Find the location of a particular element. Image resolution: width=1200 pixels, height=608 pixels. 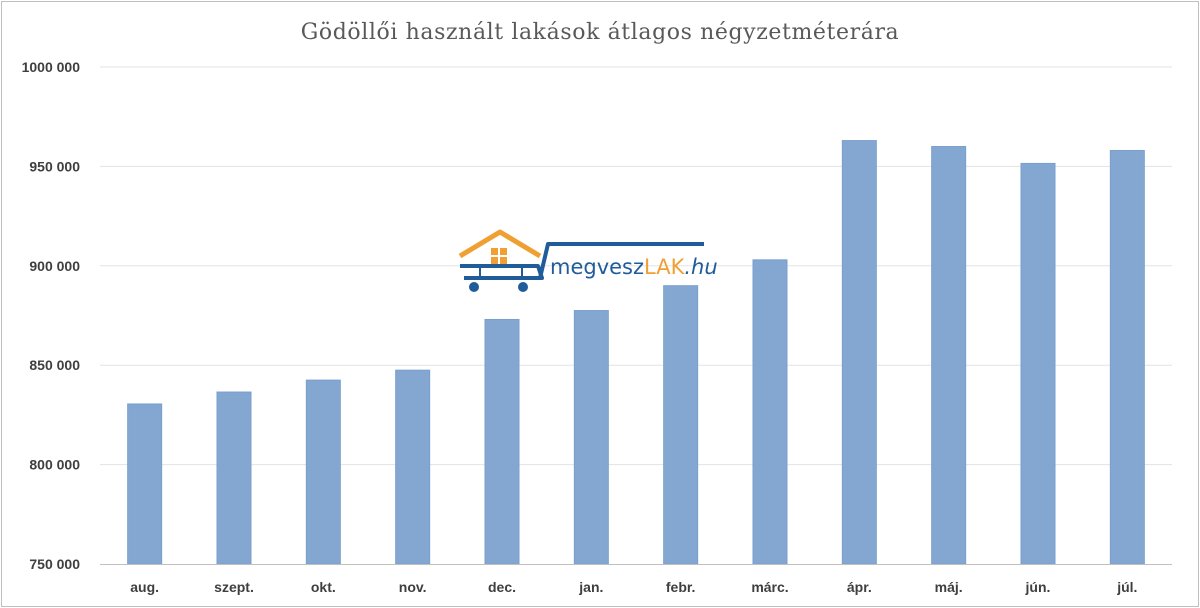

x-tick-label: jan. is located at coordinates (590, 587).